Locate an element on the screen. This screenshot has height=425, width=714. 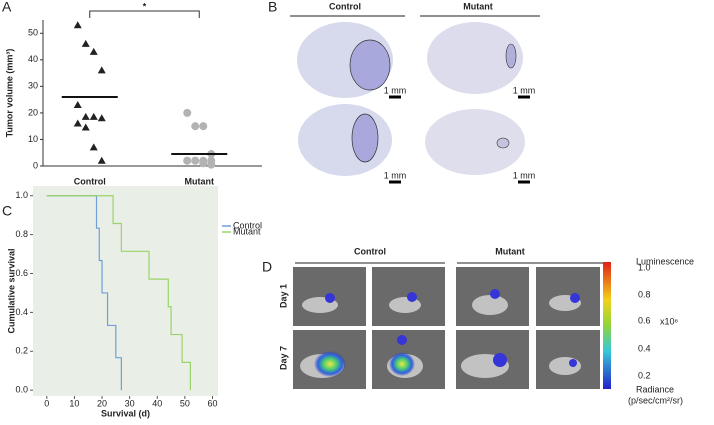
panel-letter: D is located at coordinates (267, 267).